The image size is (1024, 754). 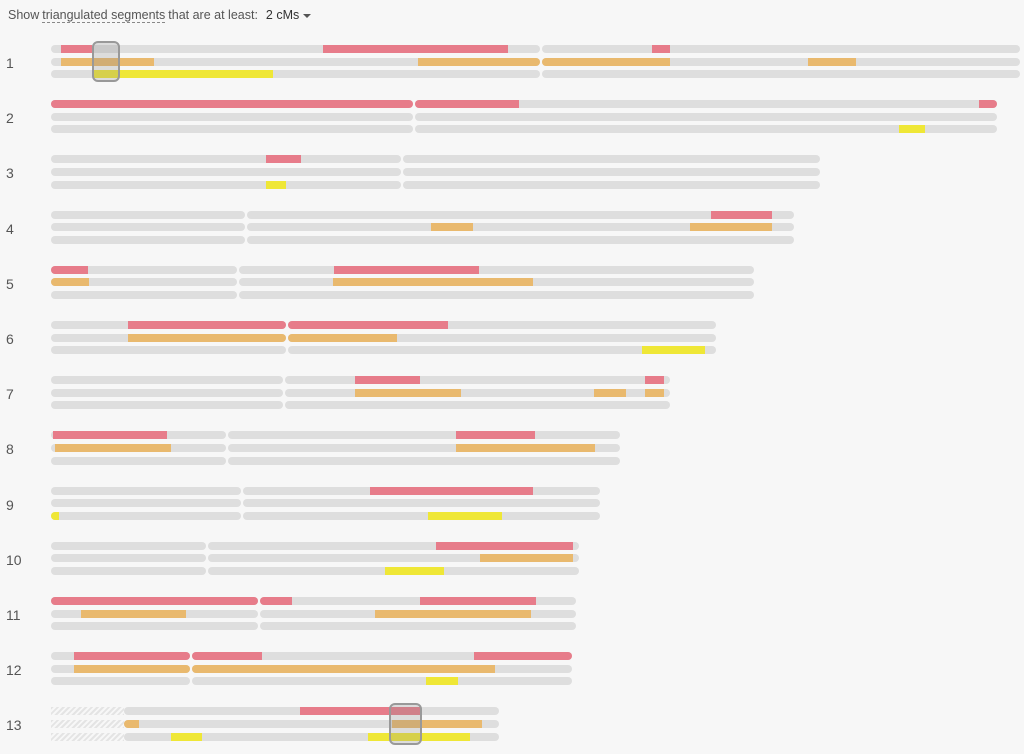 What do you see at coordinates (10, 173) in the screenshot?
I see `chromosome-label: 3` at bounding box center [10, 173].